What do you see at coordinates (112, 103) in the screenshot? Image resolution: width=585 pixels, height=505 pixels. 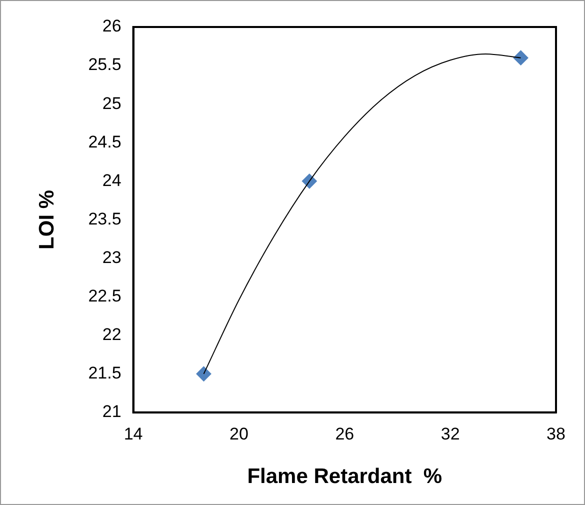 I see `y-tick-label: 25` at bounding box center [112, 103].